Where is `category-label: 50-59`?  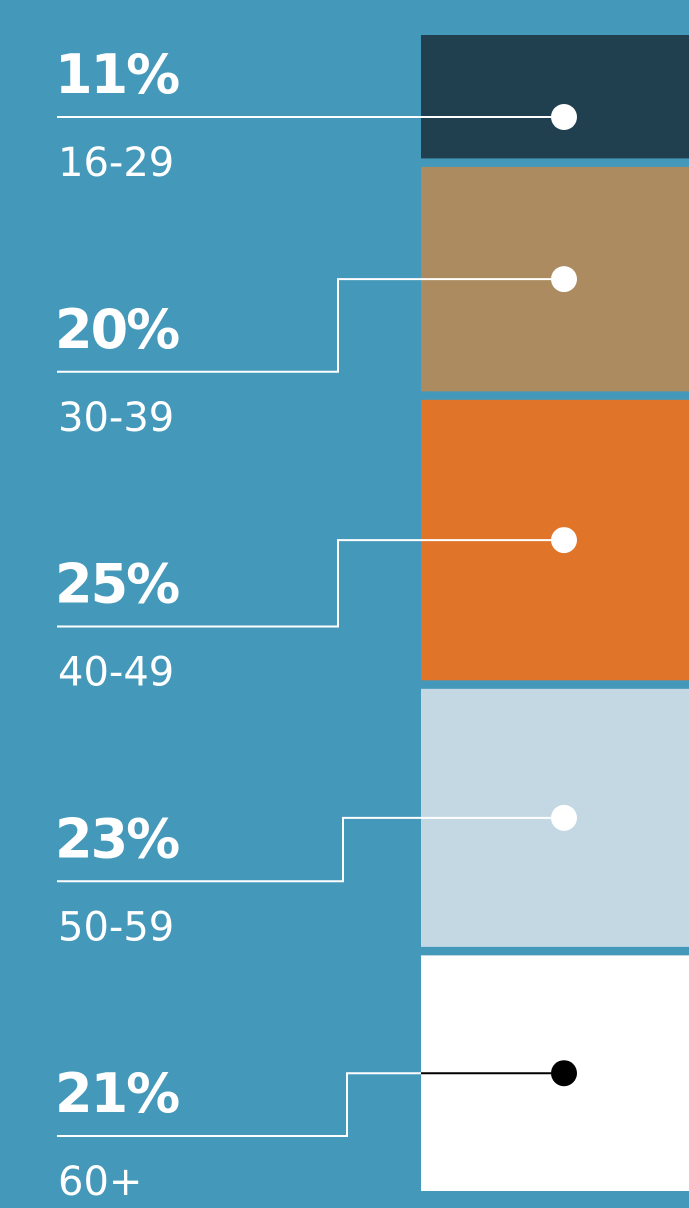 category-label: 50-59 is located at coordinates (116, 927).